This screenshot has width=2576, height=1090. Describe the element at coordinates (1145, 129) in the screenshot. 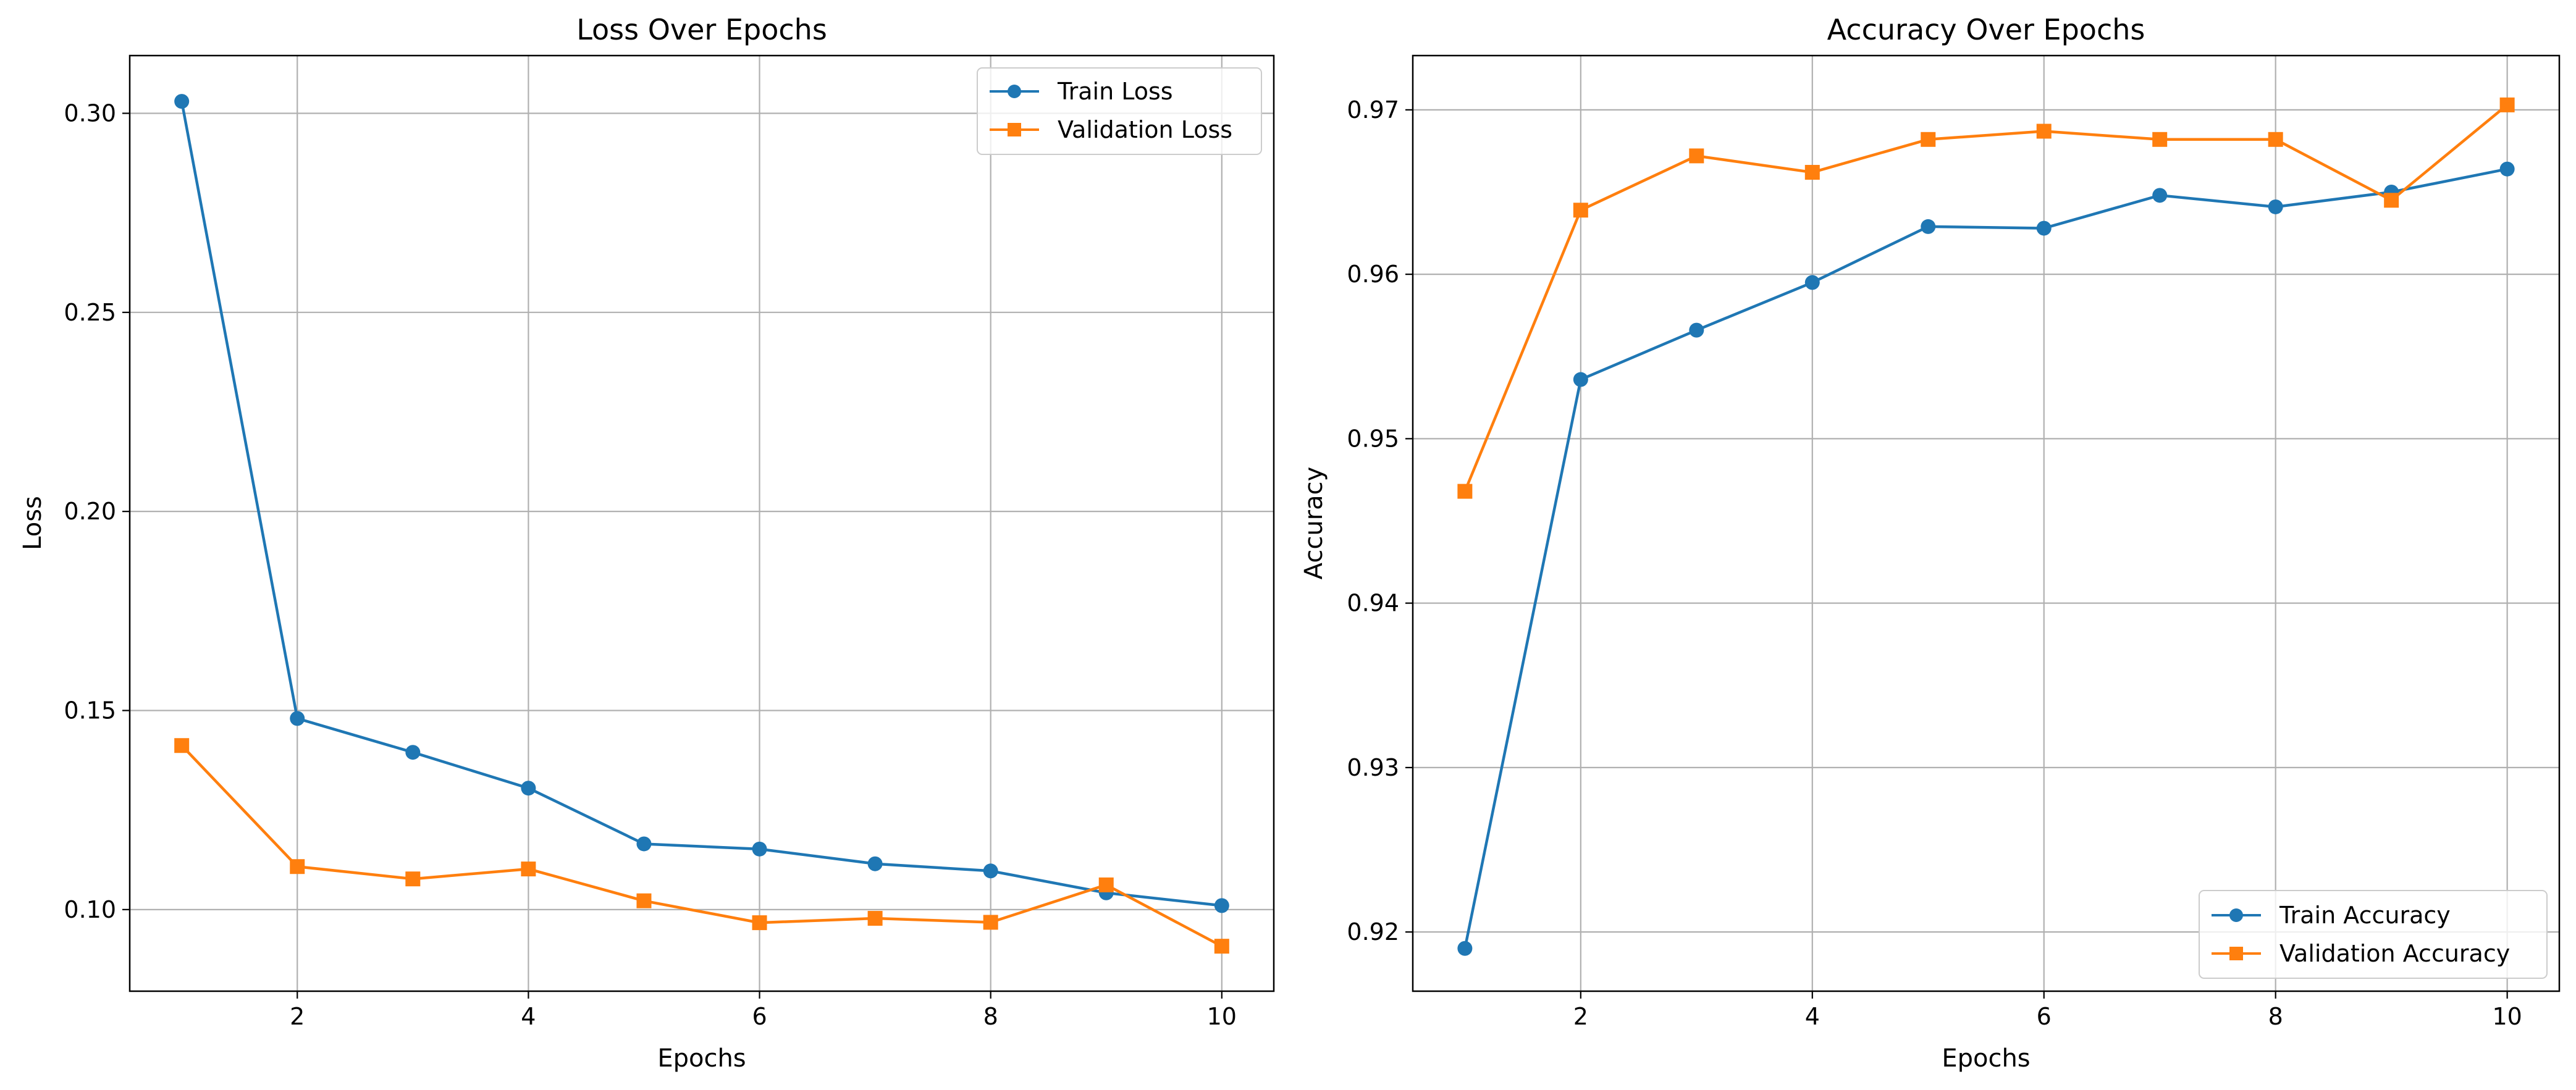

I see `loss-legend-validation-label: Validation Loss` at that location.